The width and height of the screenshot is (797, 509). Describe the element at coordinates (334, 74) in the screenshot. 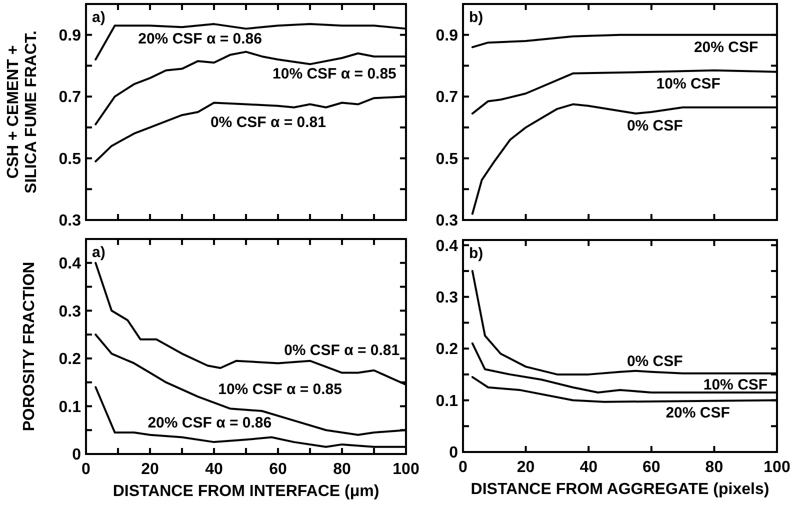

I see `legend-label: 10% CSF α = 0.85` at that location.